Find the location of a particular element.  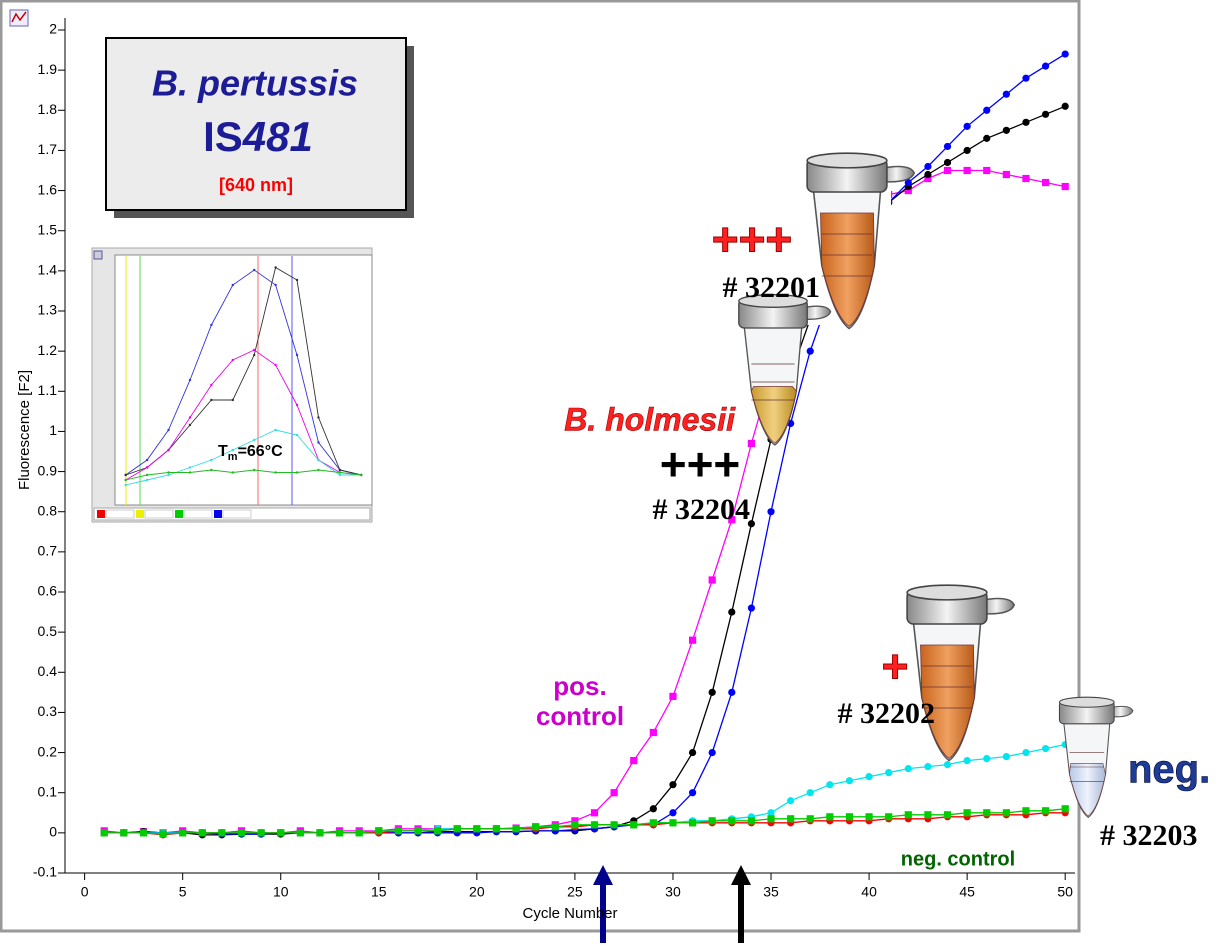

series-line is located at coordinates (243, 372).